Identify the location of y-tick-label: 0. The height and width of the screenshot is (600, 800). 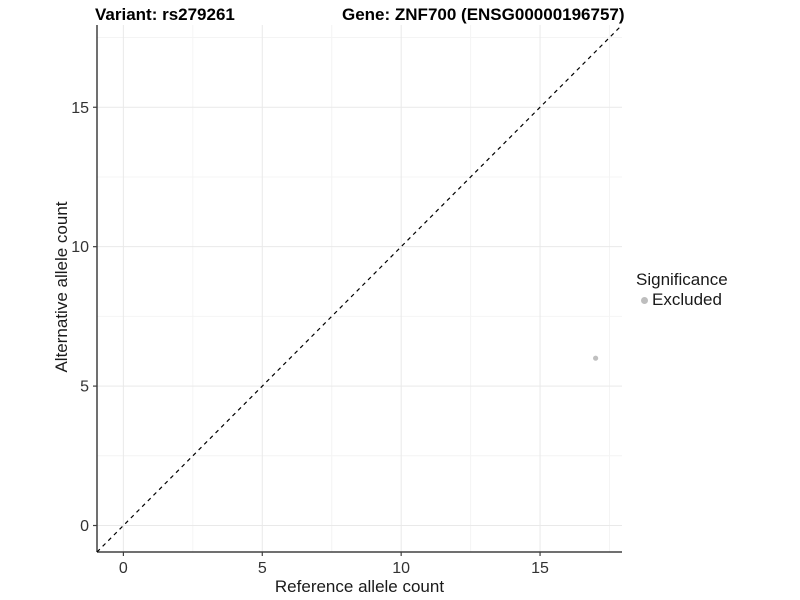
(84, 526).